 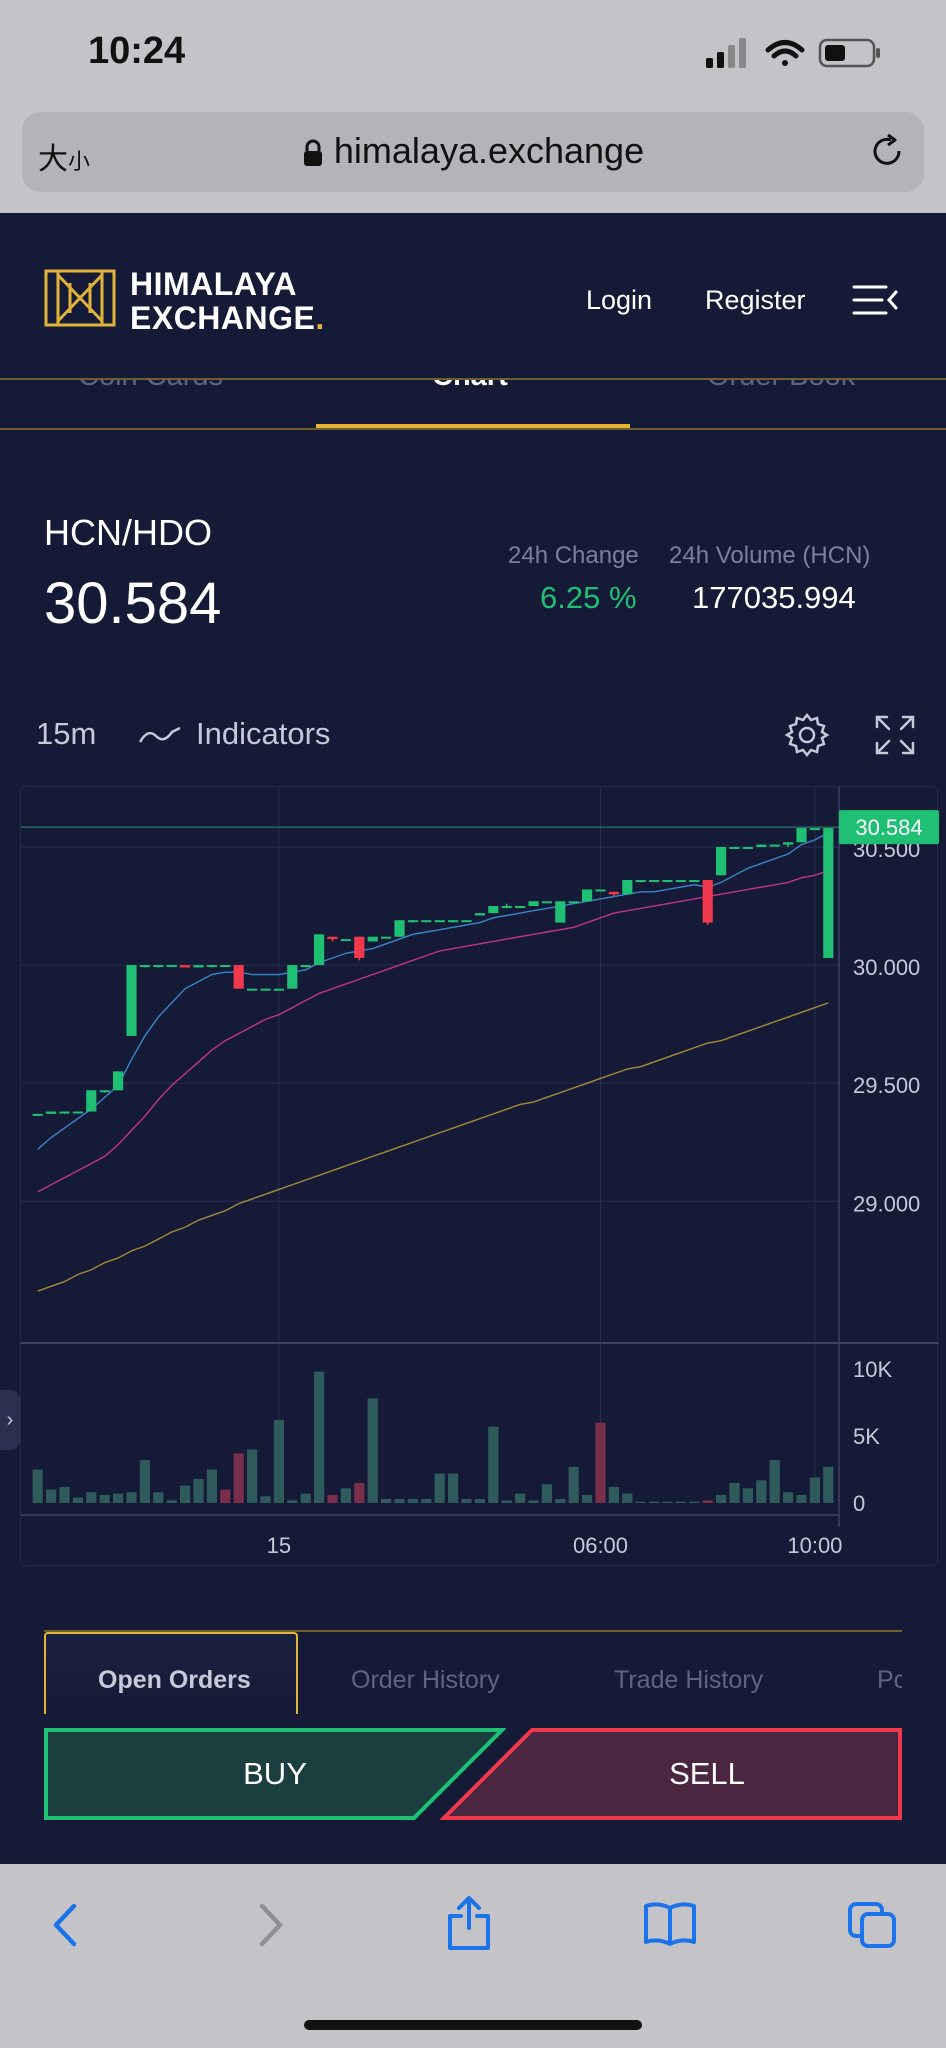 What do you see at coordinates (619, 300) in the screenshot?
I see `login-link: Login` at bounding box center [619, 300].